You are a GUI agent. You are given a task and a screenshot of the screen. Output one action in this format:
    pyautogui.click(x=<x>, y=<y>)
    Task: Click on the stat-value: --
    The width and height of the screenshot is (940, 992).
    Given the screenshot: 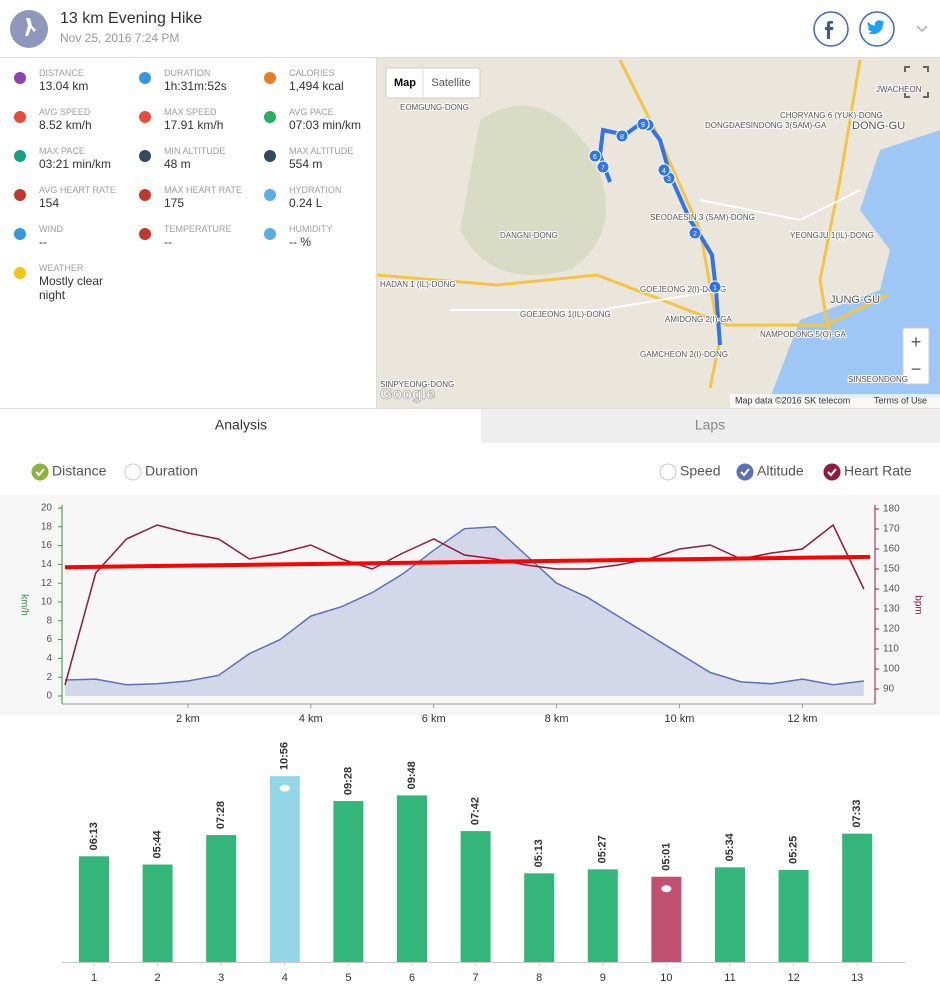 What is the action you would take?
    pyautogui.click(x=168, y=242)
    